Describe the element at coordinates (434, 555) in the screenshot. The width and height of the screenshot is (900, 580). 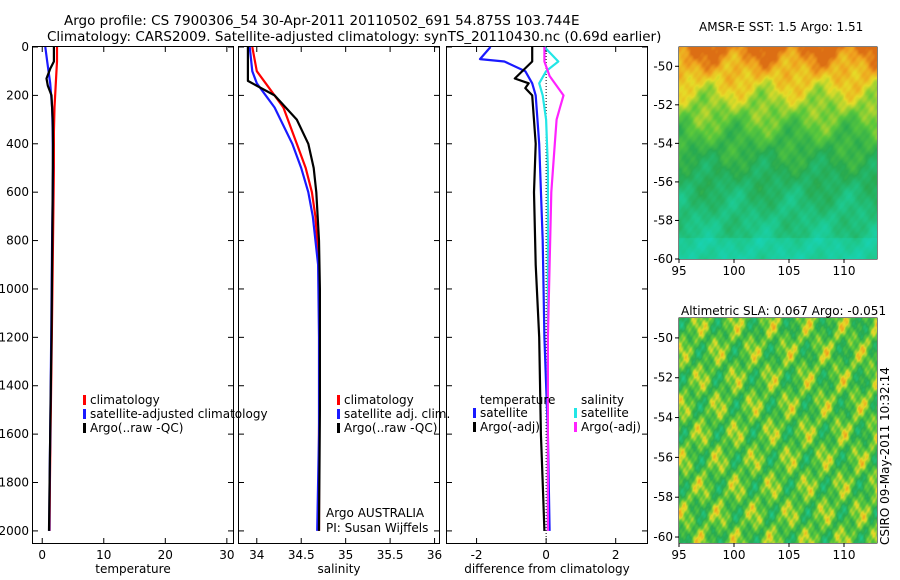
I see `salinity-xtick-label: 36` at that location.